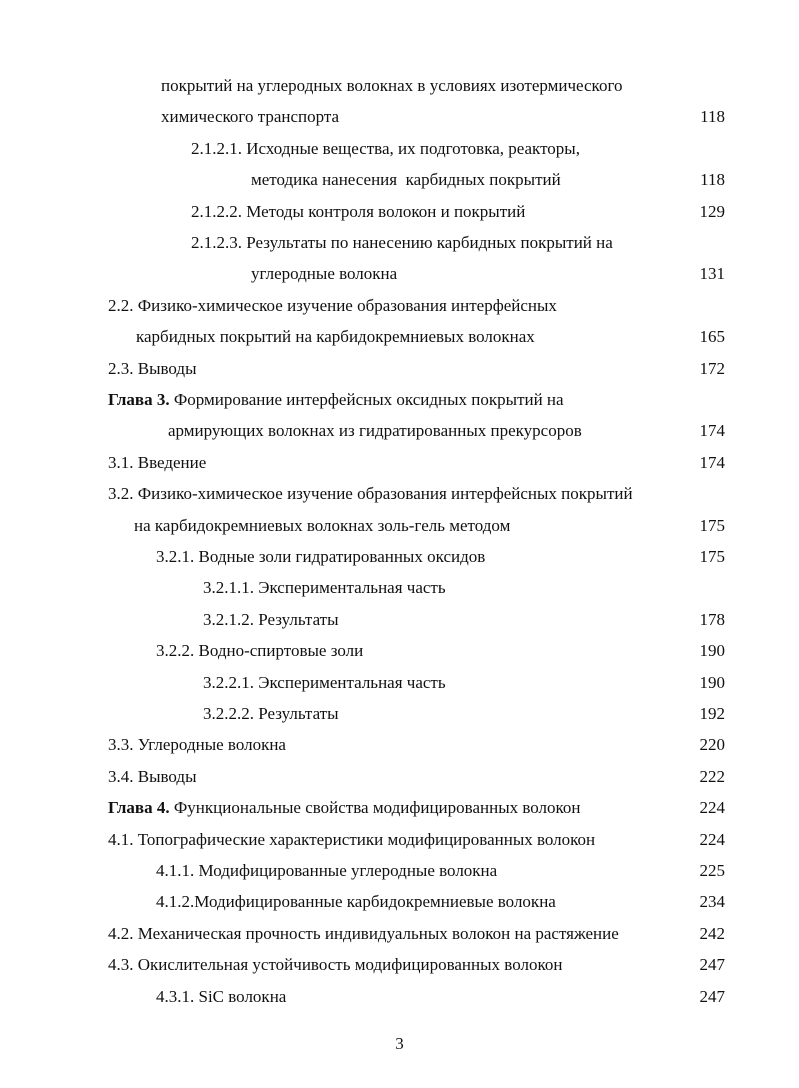 This screenshot has width=799, height=1088. What do you see at coordinates (260, 651) in the screenshot?
I see `toc-entry-title: 3.2.2. Водно-спиртовые золи` at bounding box center [260, 651].